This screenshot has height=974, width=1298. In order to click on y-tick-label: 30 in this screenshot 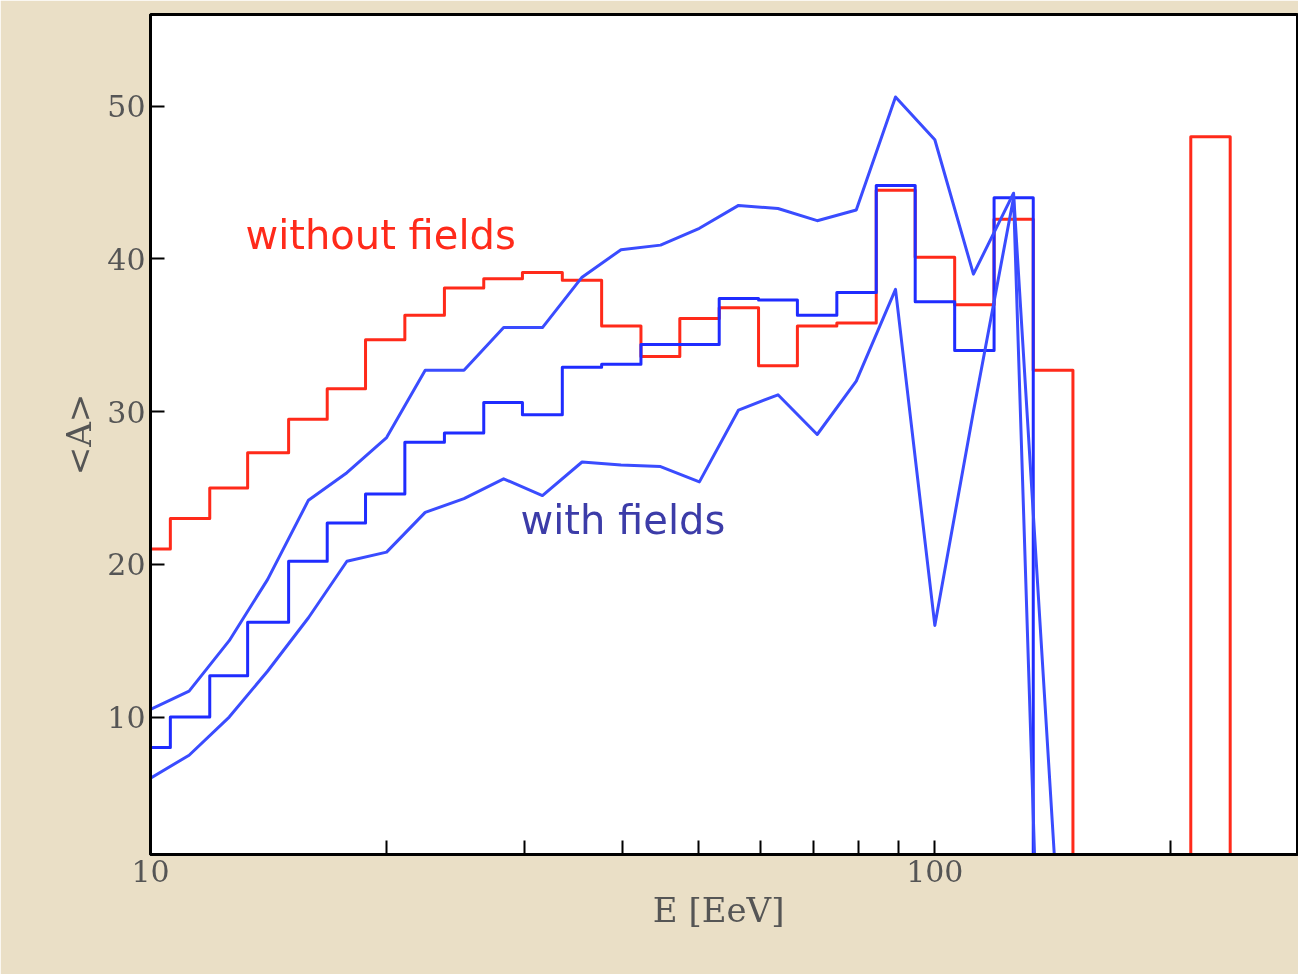, I will do `click(126, 412)`.